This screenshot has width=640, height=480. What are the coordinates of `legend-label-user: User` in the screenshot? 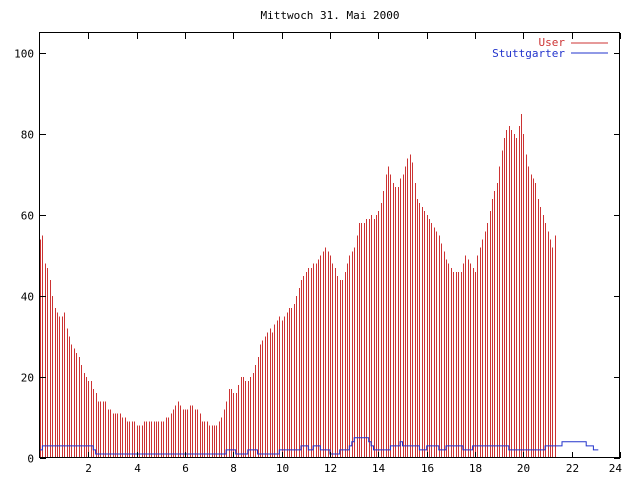 It's located at (552, 42).